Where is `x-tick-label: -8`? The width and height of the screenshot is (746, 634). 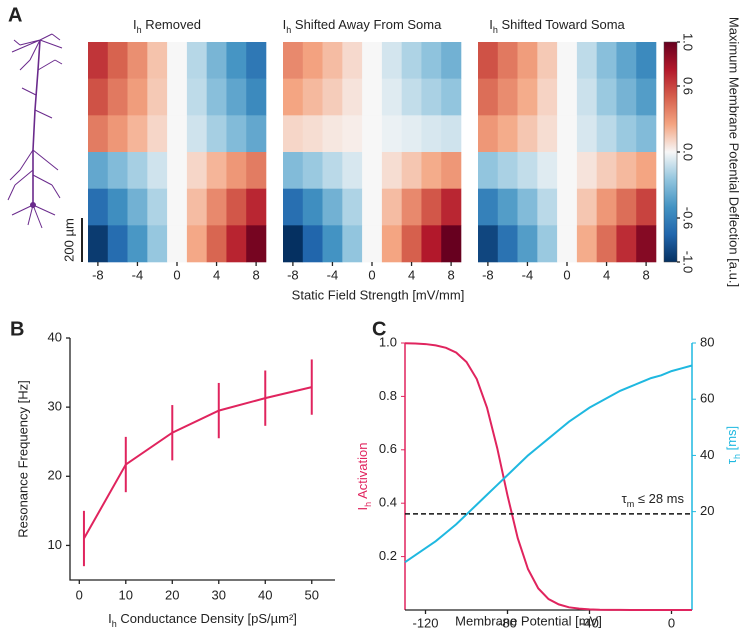
x-tick-label: -8 is located at coordinates (488, 274).